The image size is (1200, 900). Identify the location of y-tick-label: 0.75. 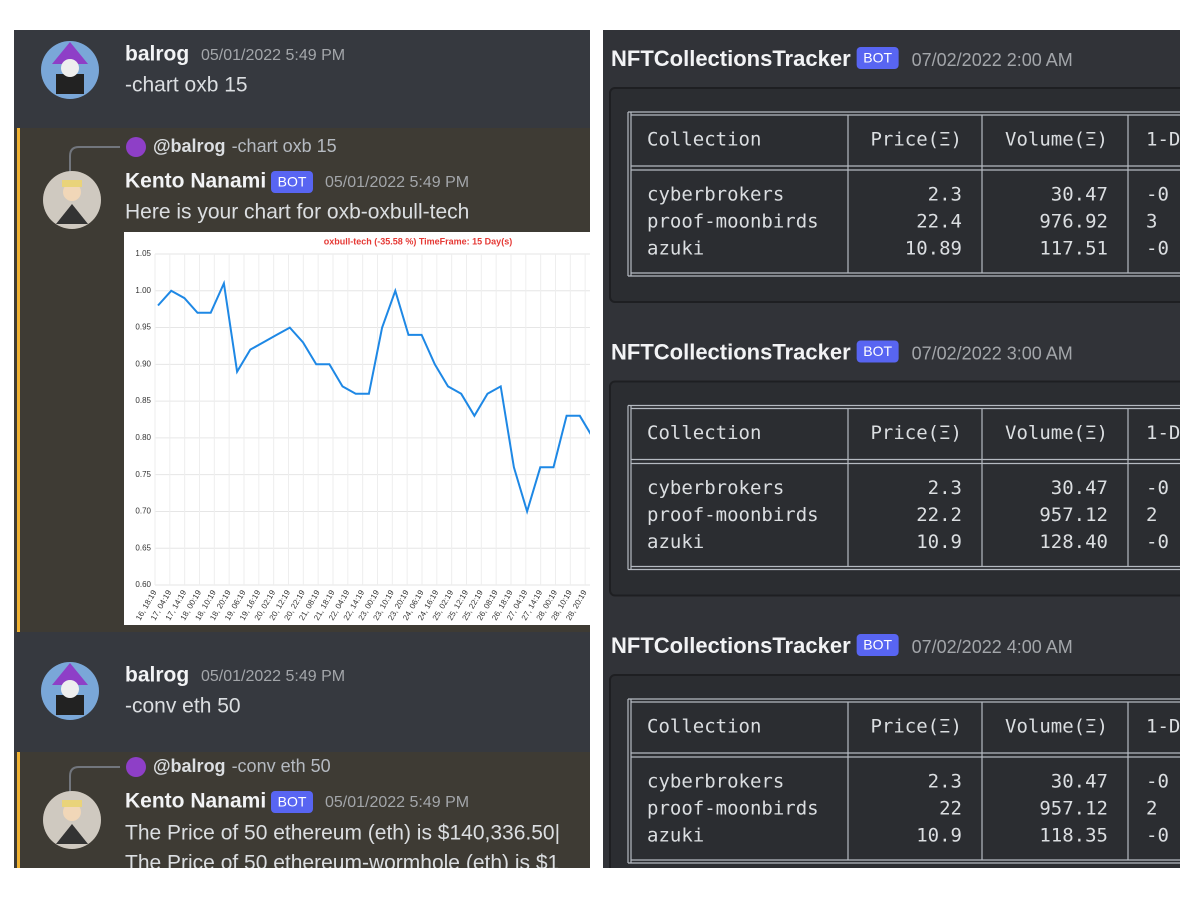
(143, 474).